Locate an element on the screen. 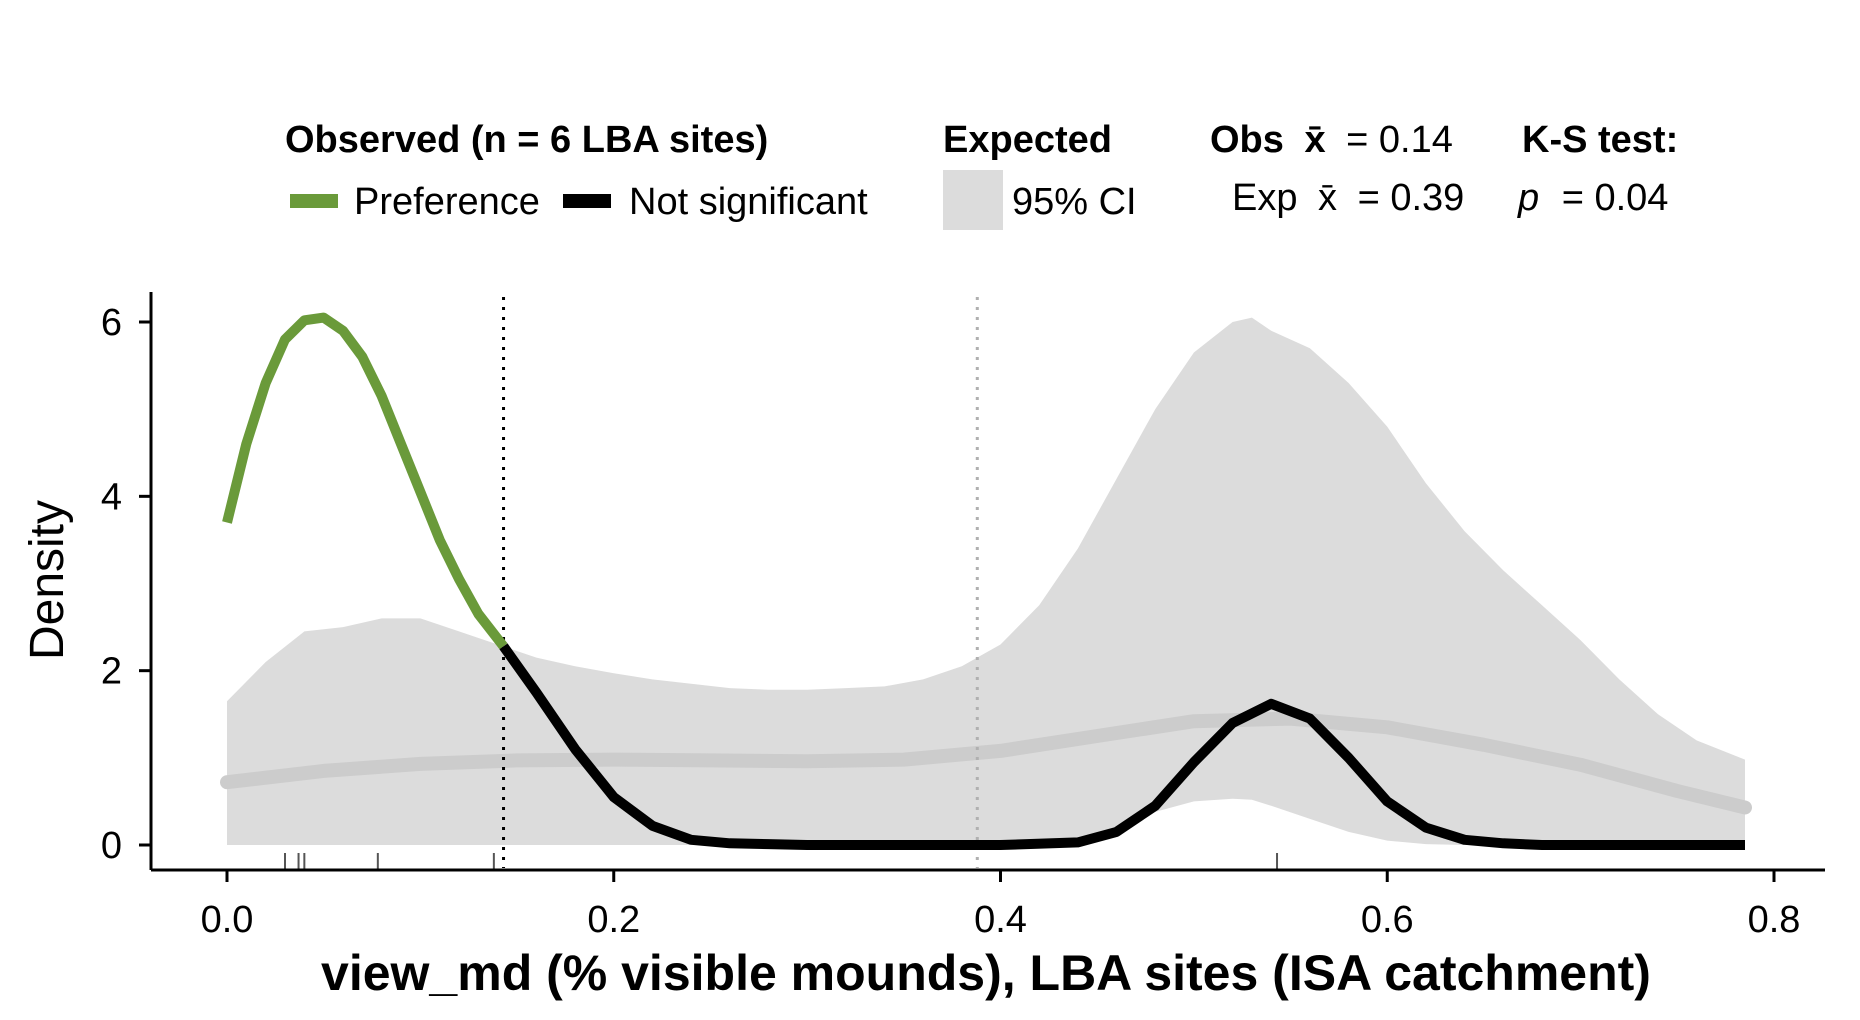 The image size is (1860, 1020). x-tick-label: 0.4 is located at coordinates (1000, 920).